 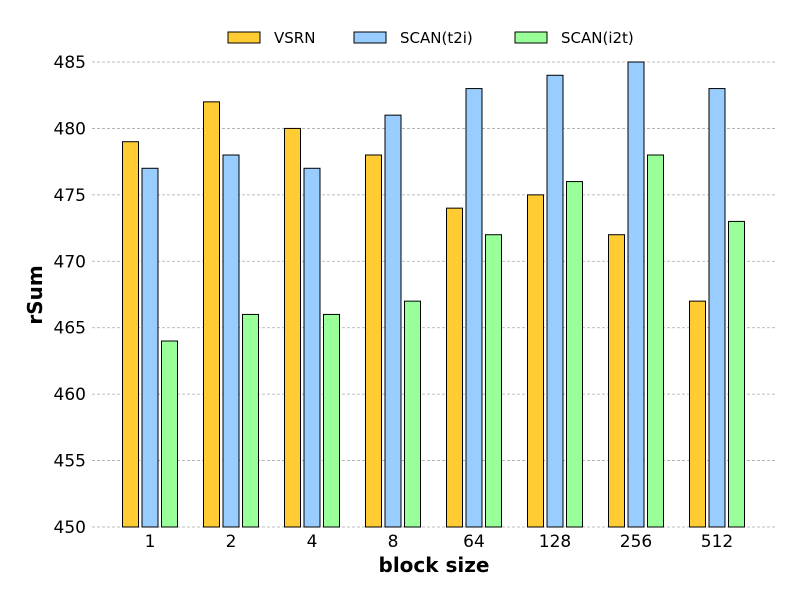 I want to click on legend-label: SCAN(t2i), so click(x=436, y=38).